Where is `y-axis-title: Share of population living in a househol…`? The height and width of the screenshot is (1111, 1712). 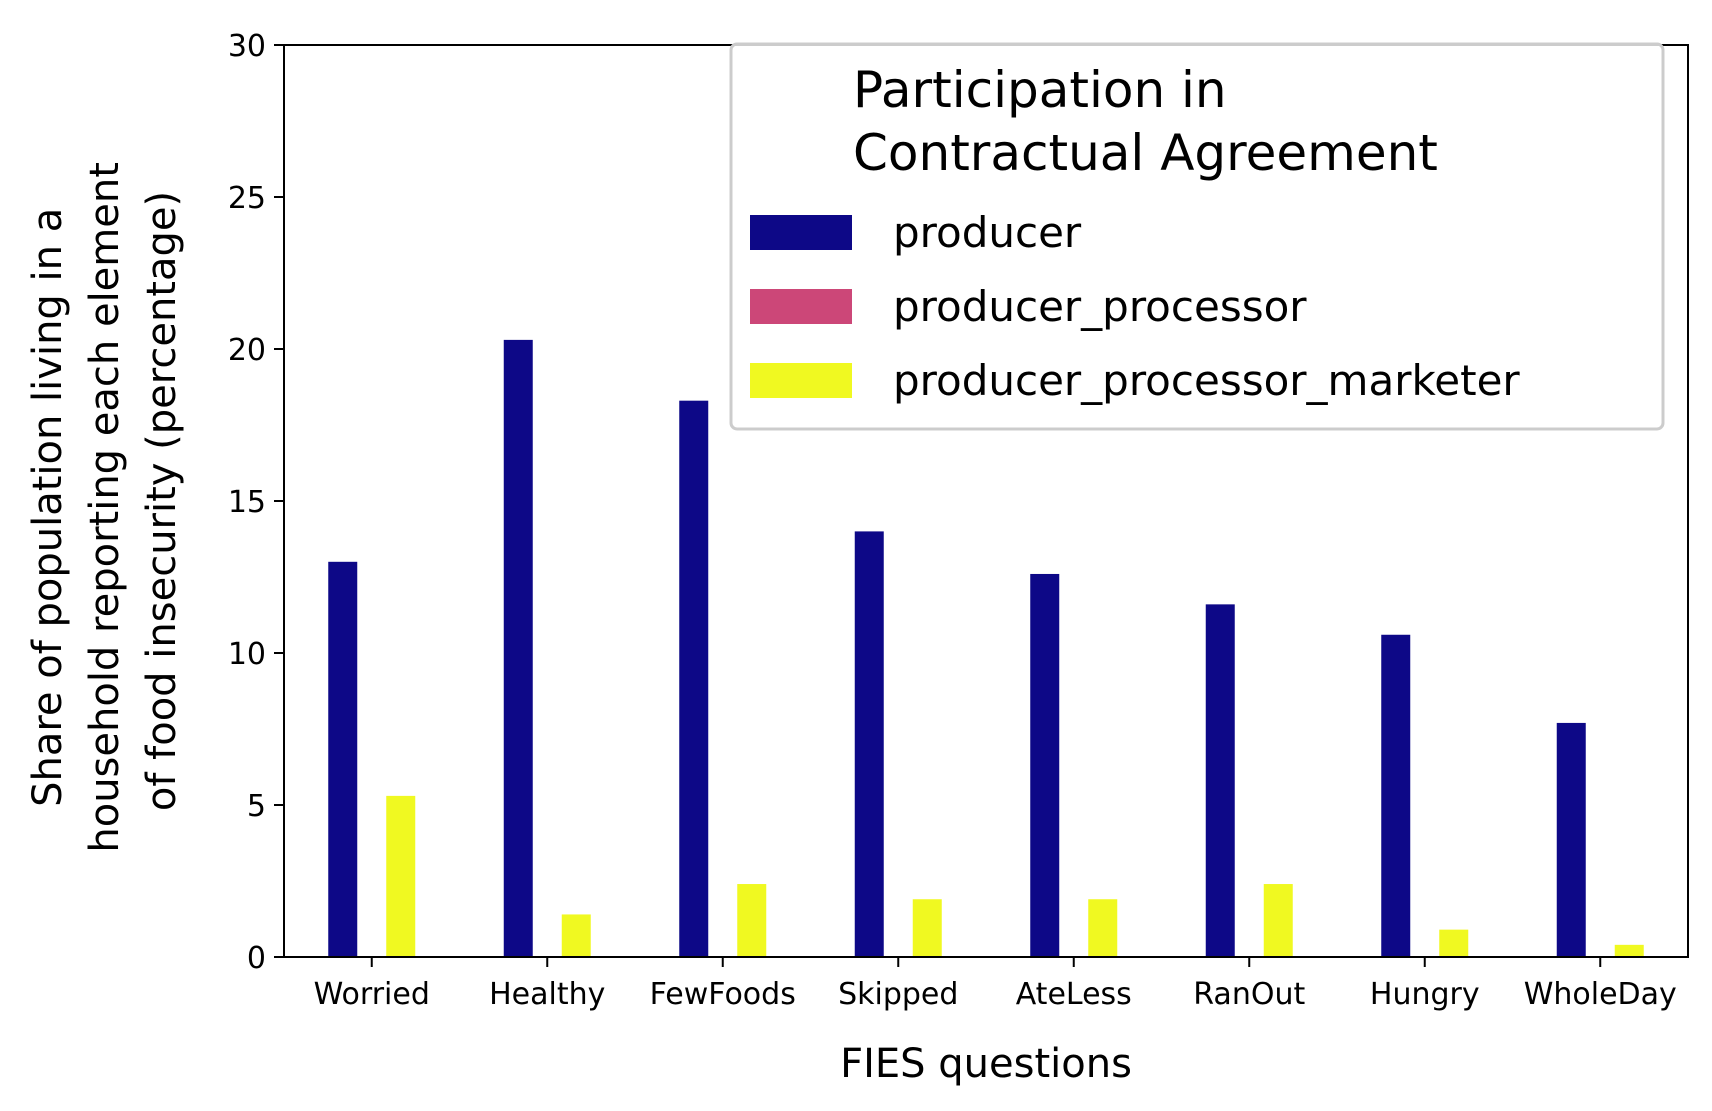 y-axis-title: Share of population living in a househol… is located at coordinates (105, 500).